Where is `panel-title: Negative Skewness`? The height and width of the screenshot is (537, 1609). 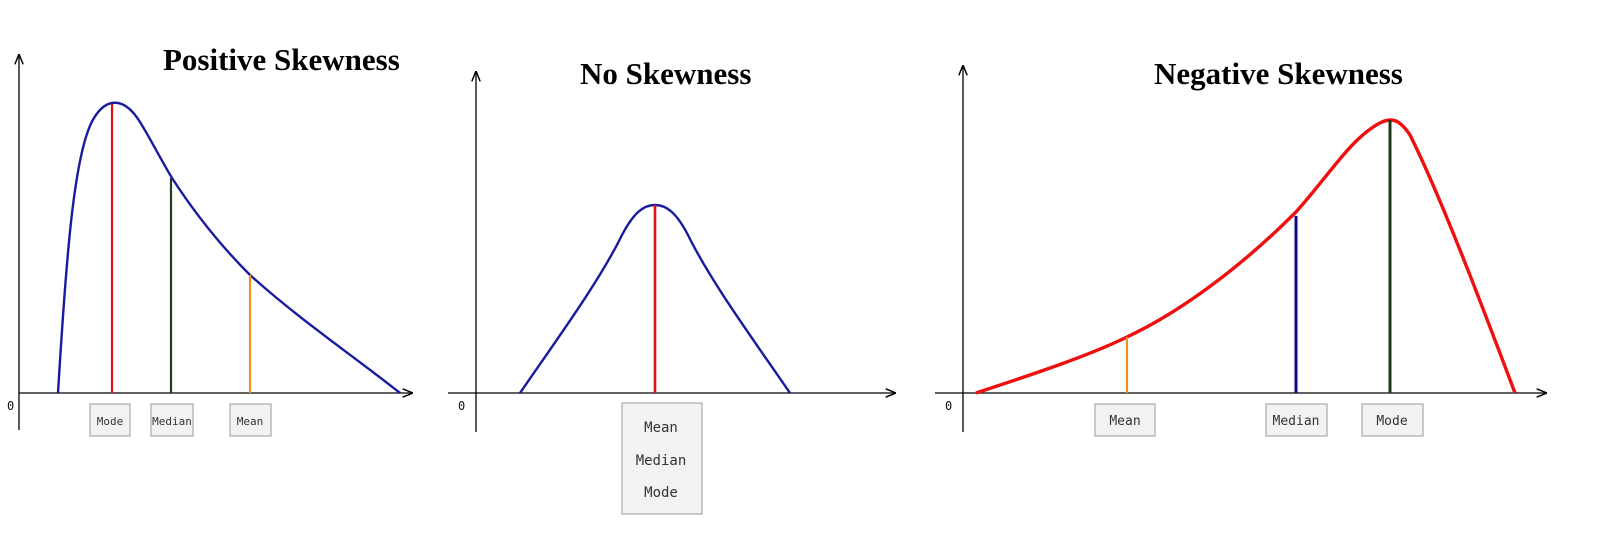
panel-title: Negative Skewness is located at coordinates (1278, 73).